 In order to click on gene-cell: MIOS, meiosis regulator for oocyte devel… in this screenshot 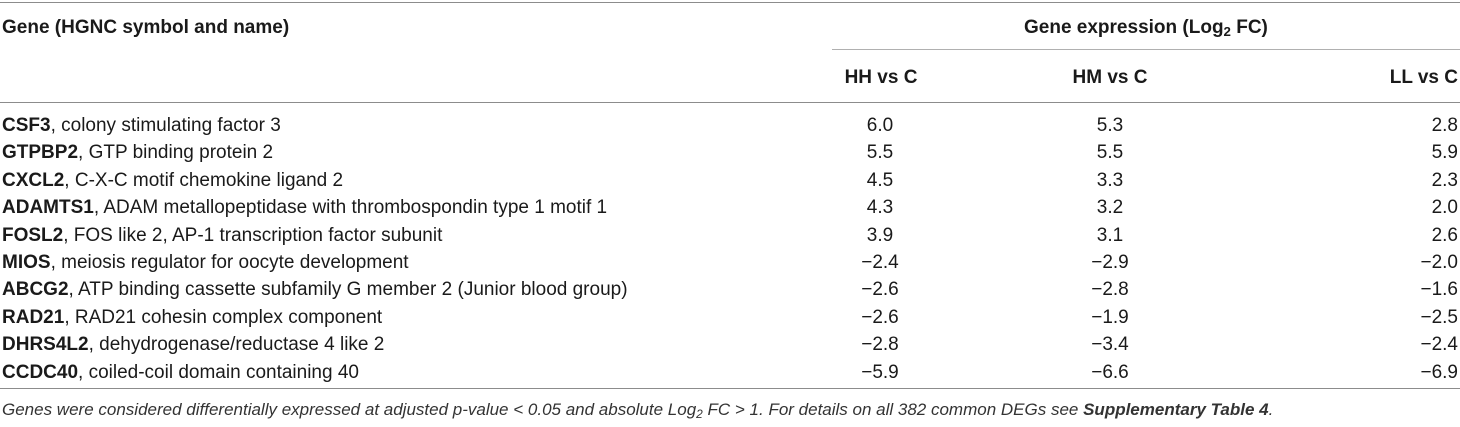, I will do `click(205, 263)`.